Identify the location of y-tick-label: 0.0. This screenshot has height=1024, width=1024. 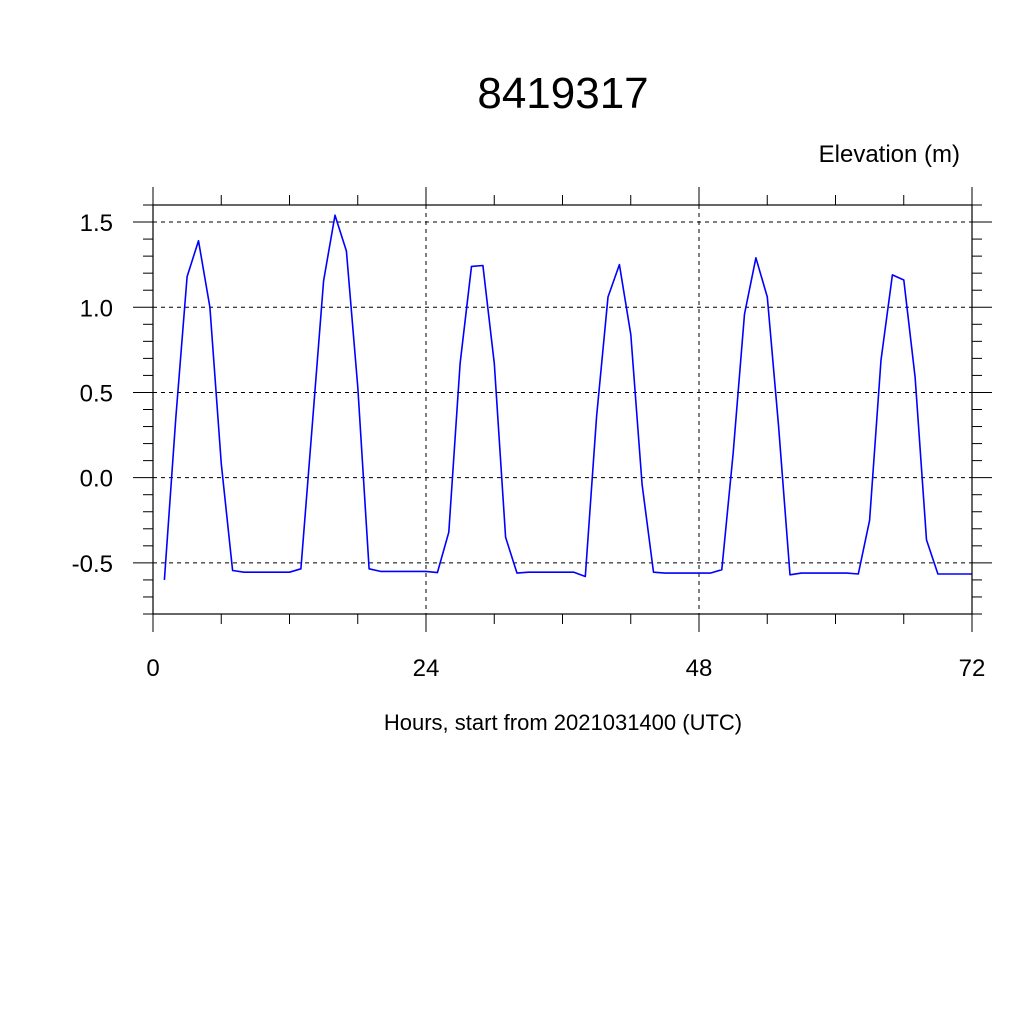
(96, 479).